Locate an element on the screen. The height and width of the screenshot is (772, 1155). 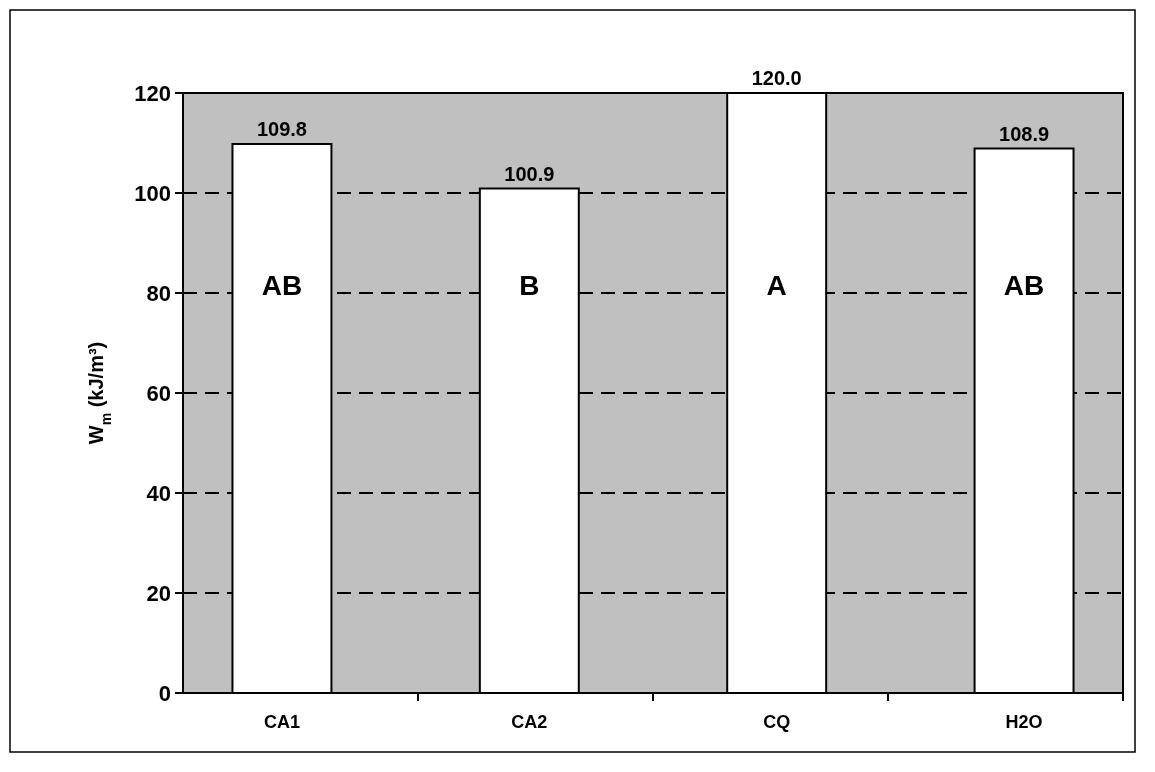
x-tick-label: H2O is located at coordinates (1024, 722).